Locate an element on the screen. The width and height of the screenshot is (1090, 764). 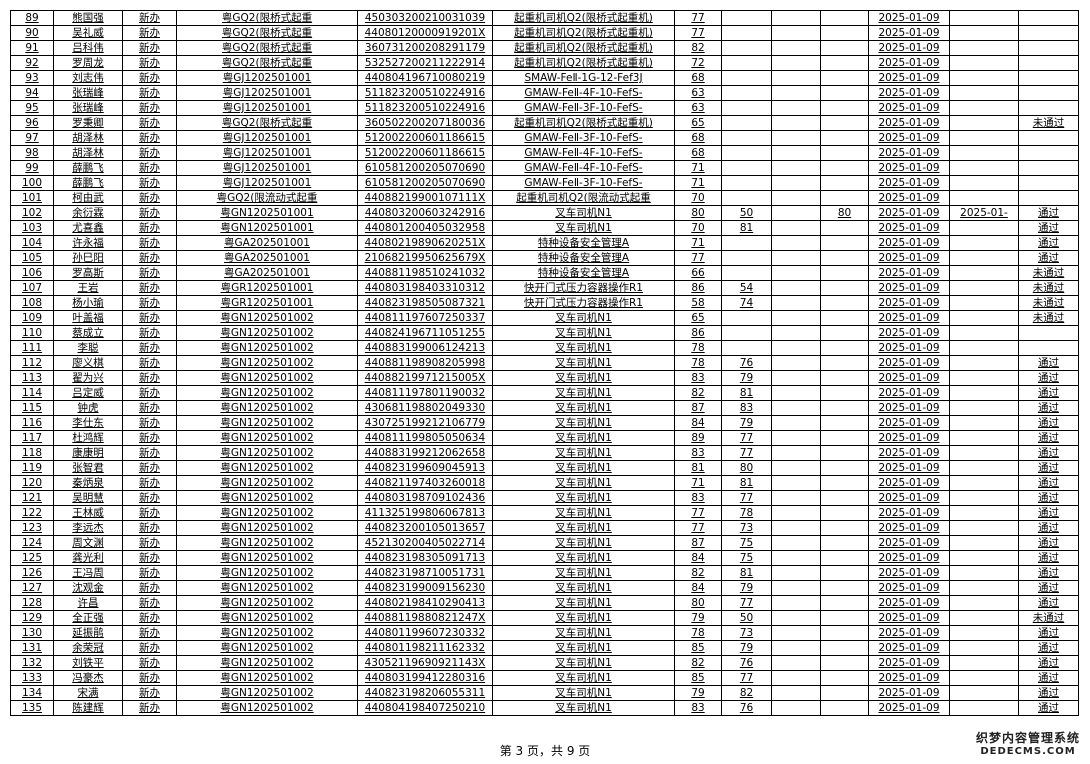
cell-text: 76 is located at coordinates (746, 363).